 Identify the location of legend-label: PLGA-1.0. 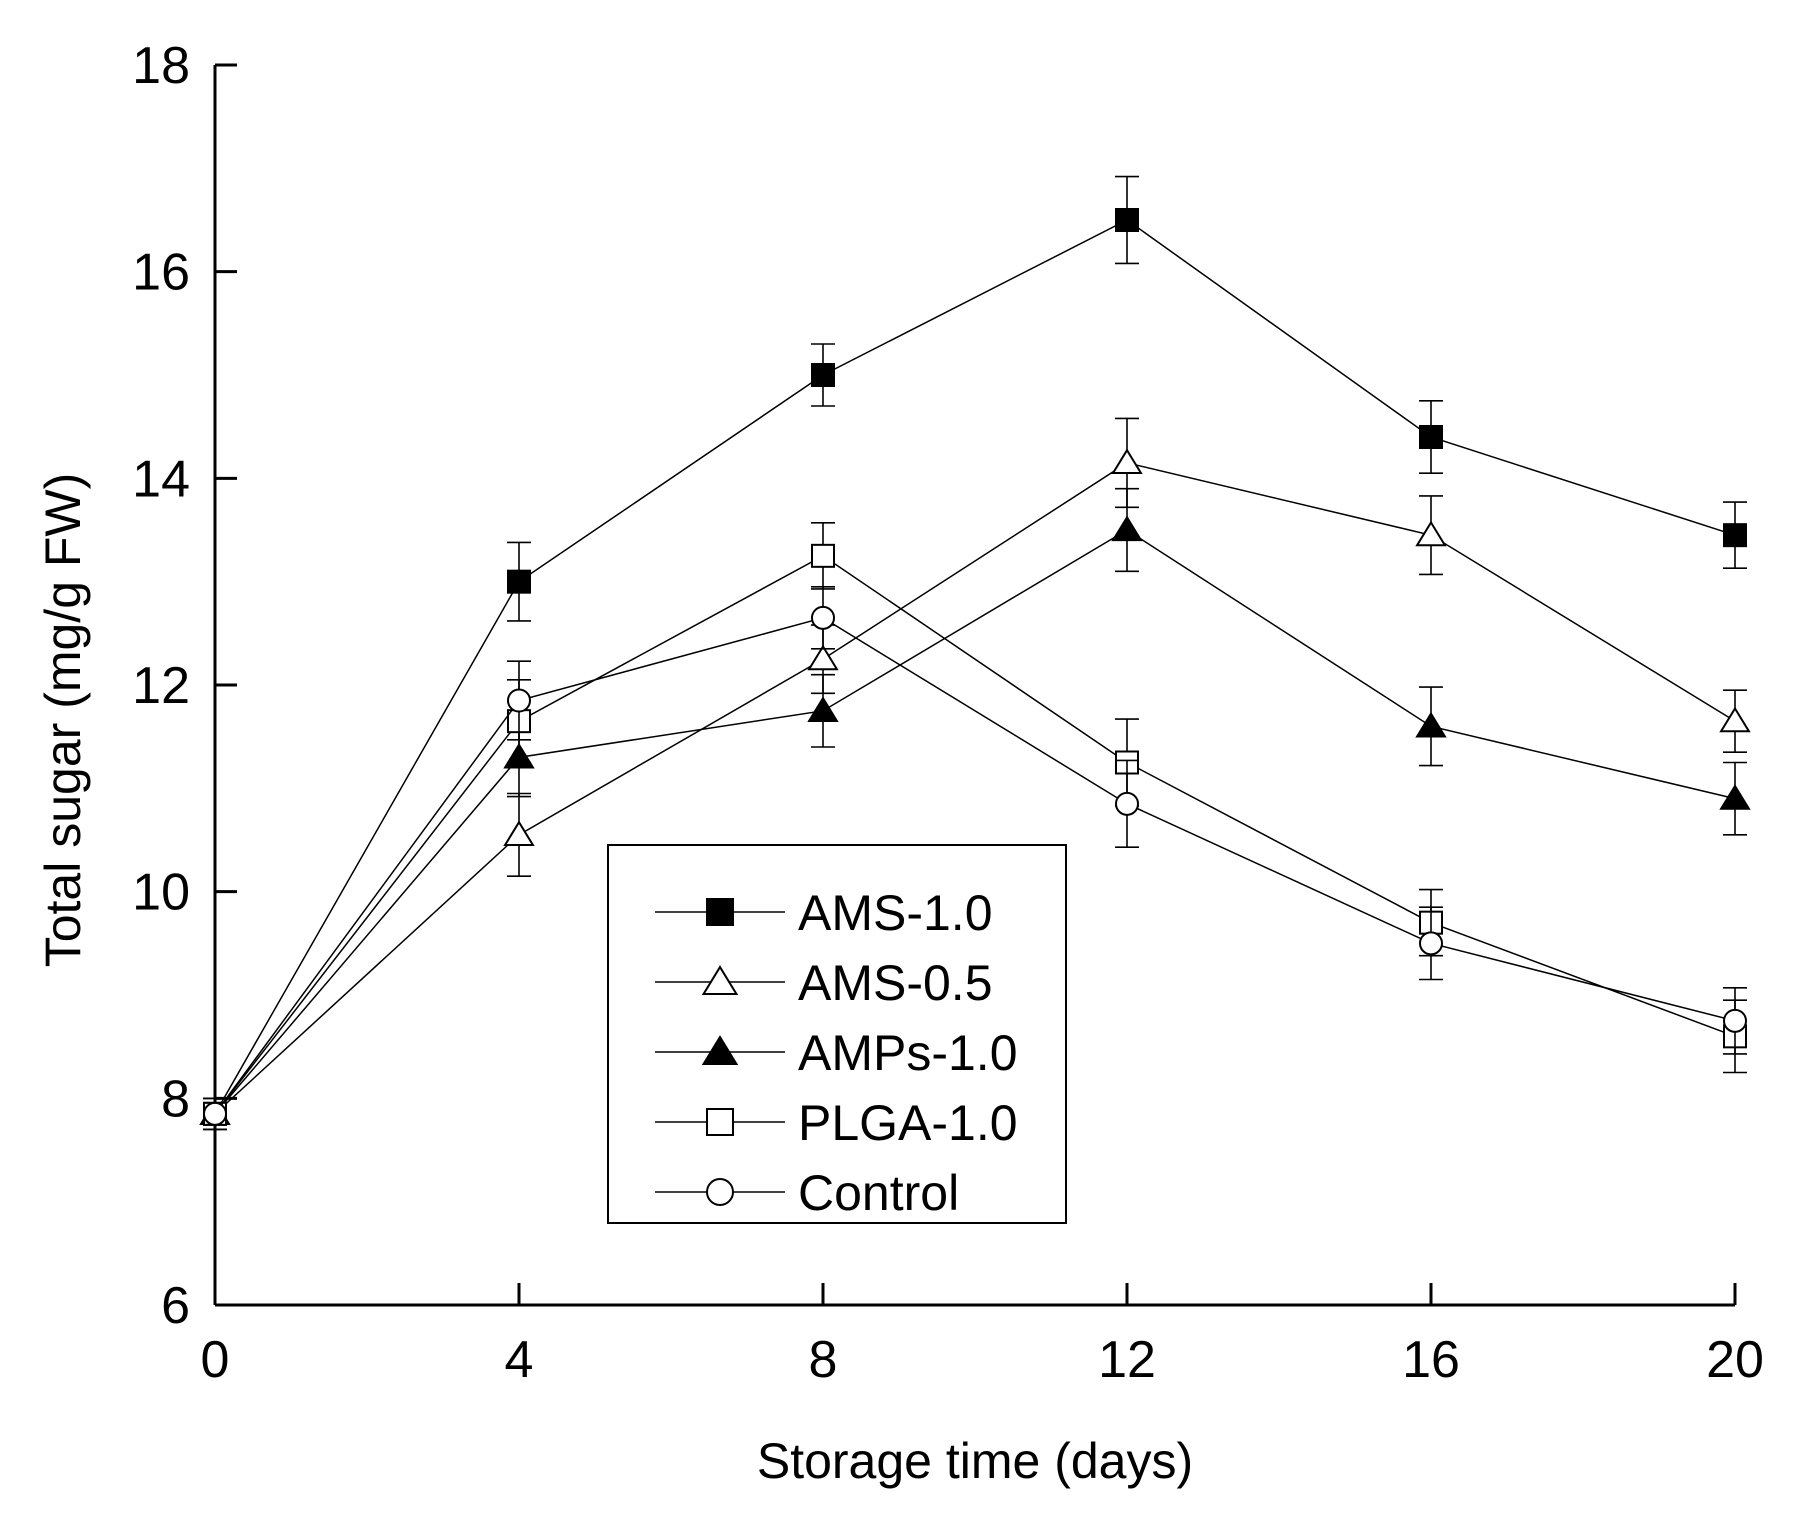
(908, 1123).